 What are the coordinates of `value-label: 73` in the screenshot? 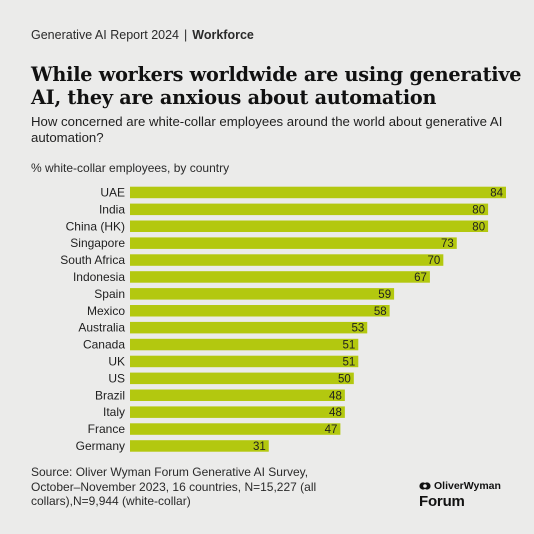 It's located at (447, 244).